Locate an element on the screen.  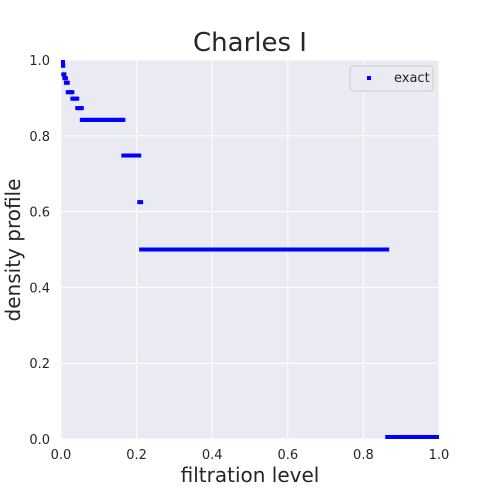
chart-title: Charles I is located at coordinates (250, 43).